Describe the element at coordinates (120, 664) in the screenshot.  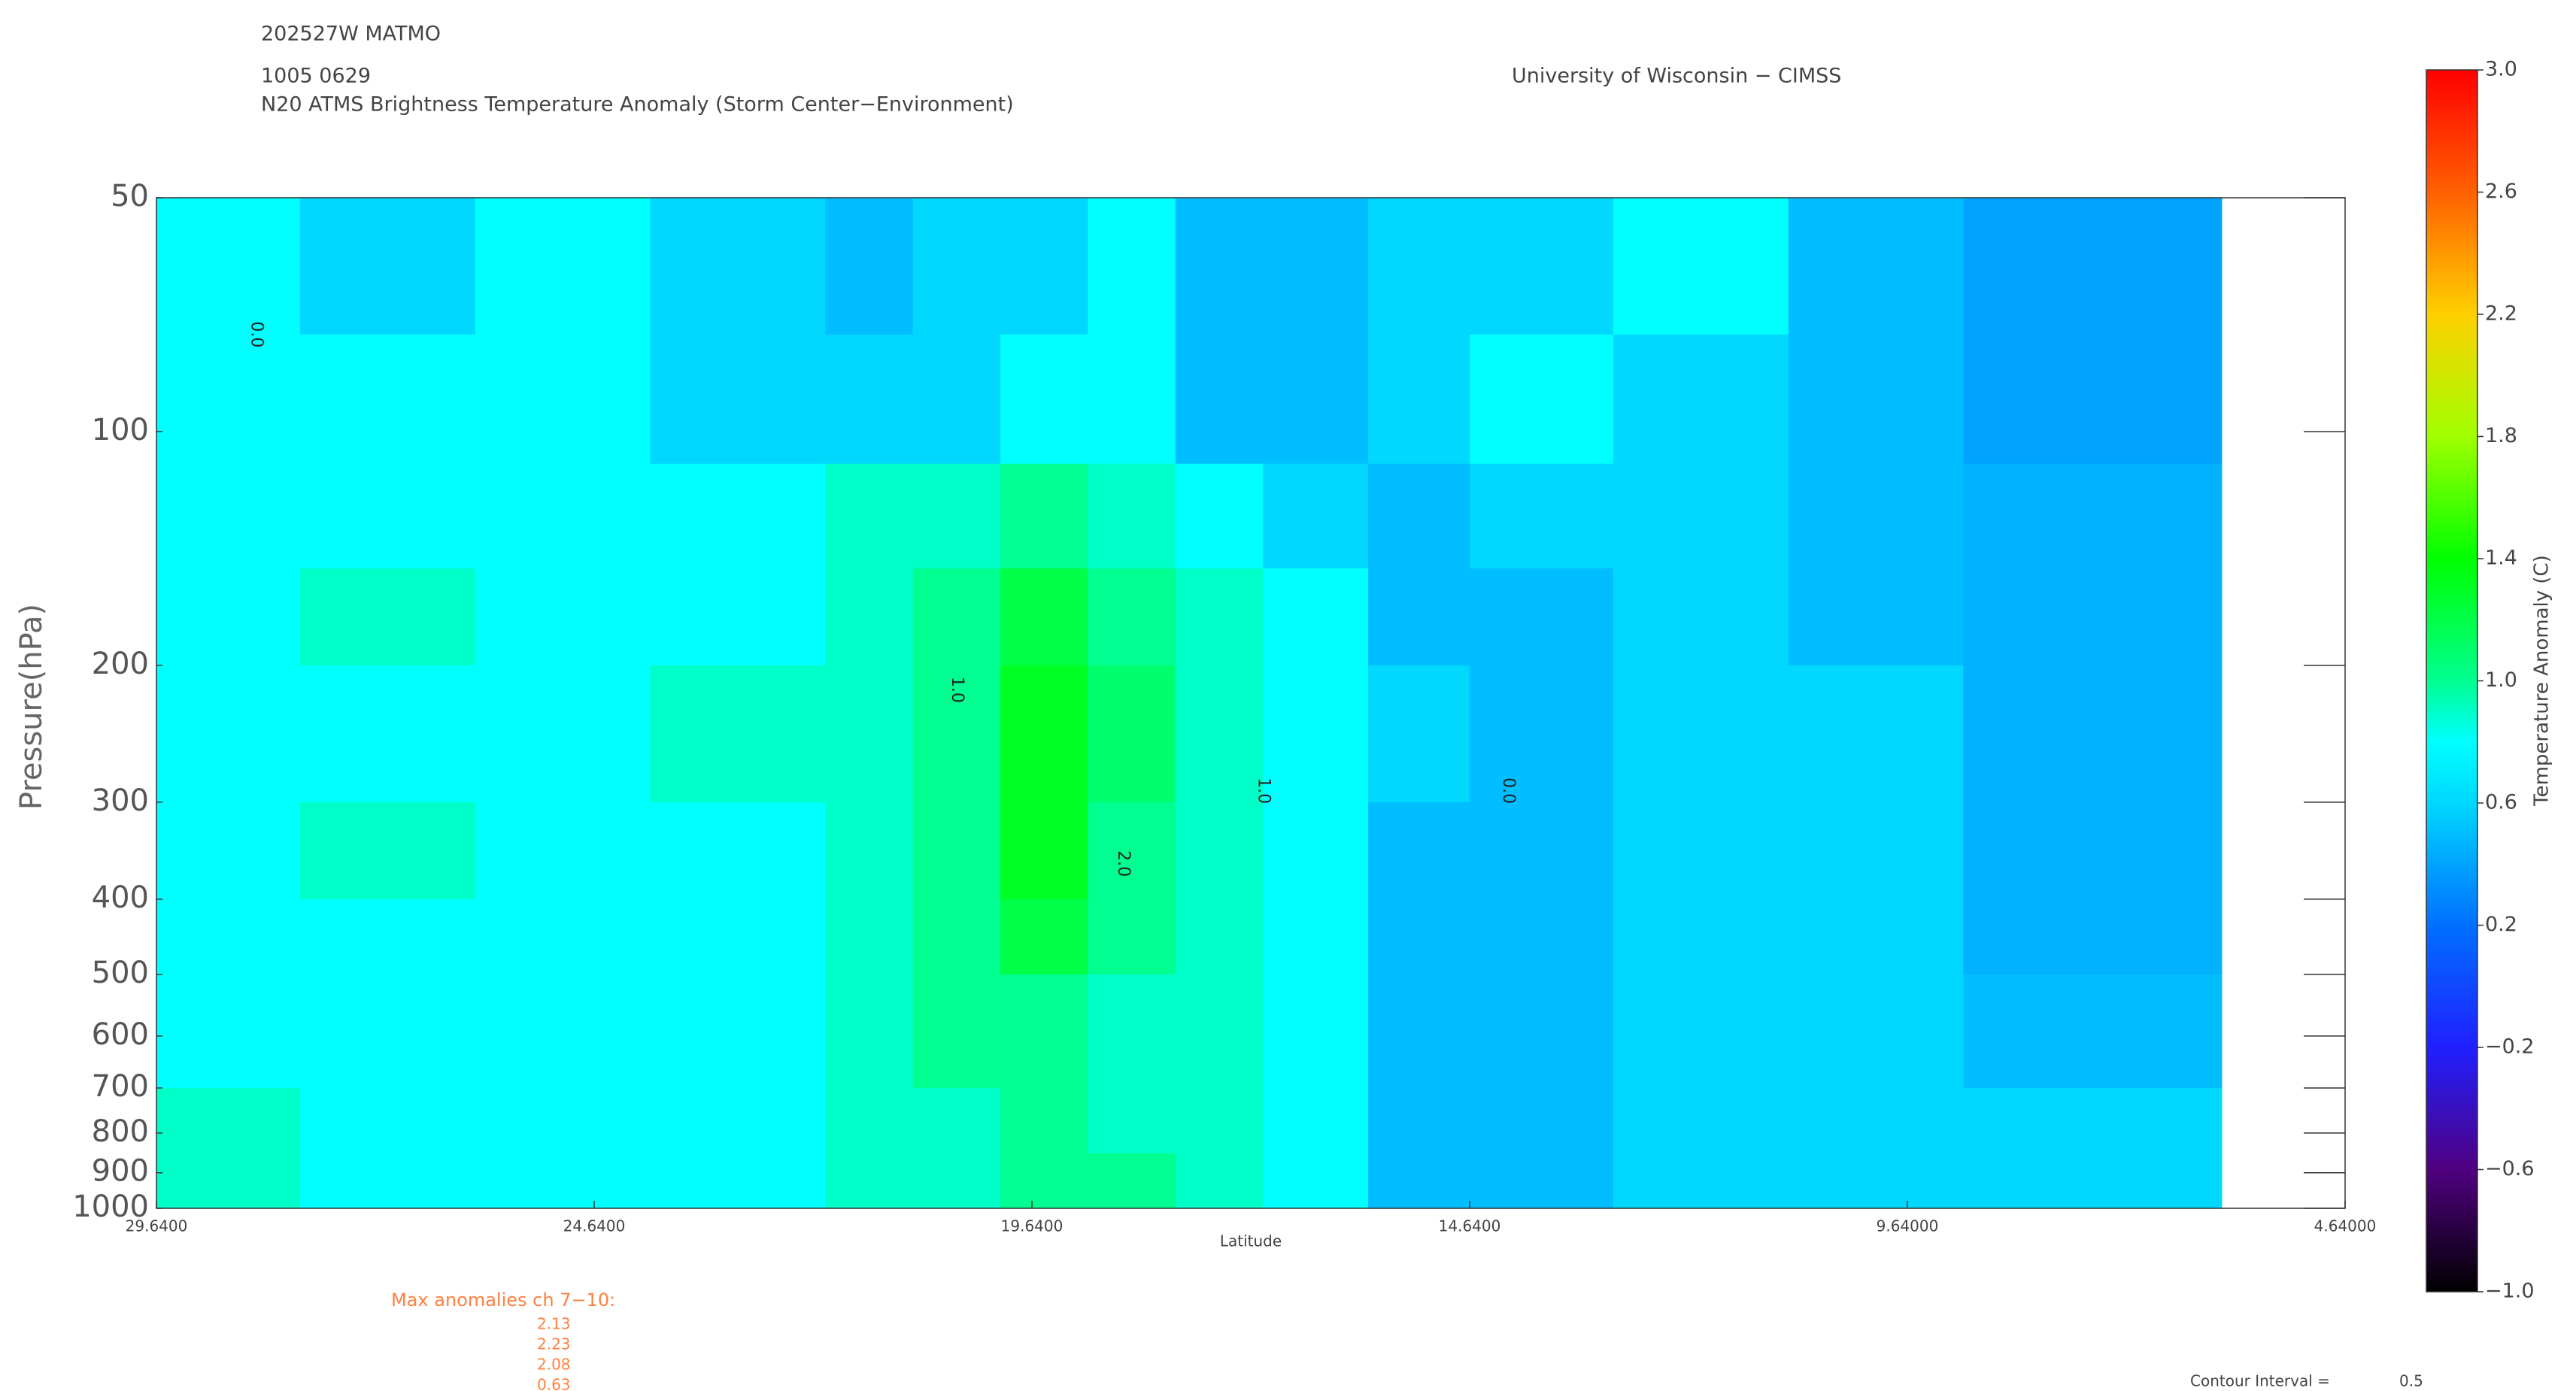
I see `y-tick-label: 200` at that location.